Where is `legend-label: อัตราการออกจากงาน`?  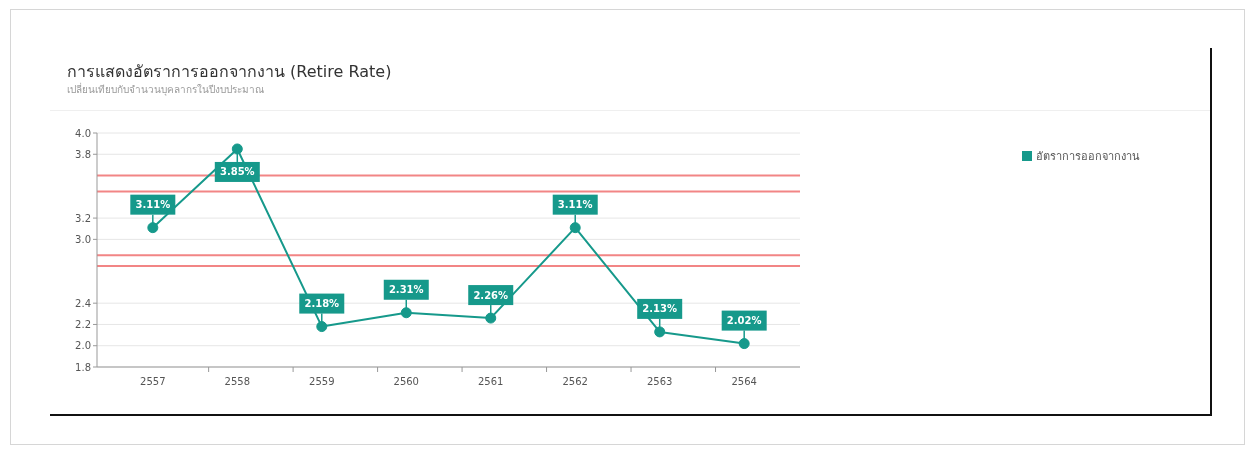
legend-label: อัตราการออกจากงาน is located at coordinates (1088, 156).